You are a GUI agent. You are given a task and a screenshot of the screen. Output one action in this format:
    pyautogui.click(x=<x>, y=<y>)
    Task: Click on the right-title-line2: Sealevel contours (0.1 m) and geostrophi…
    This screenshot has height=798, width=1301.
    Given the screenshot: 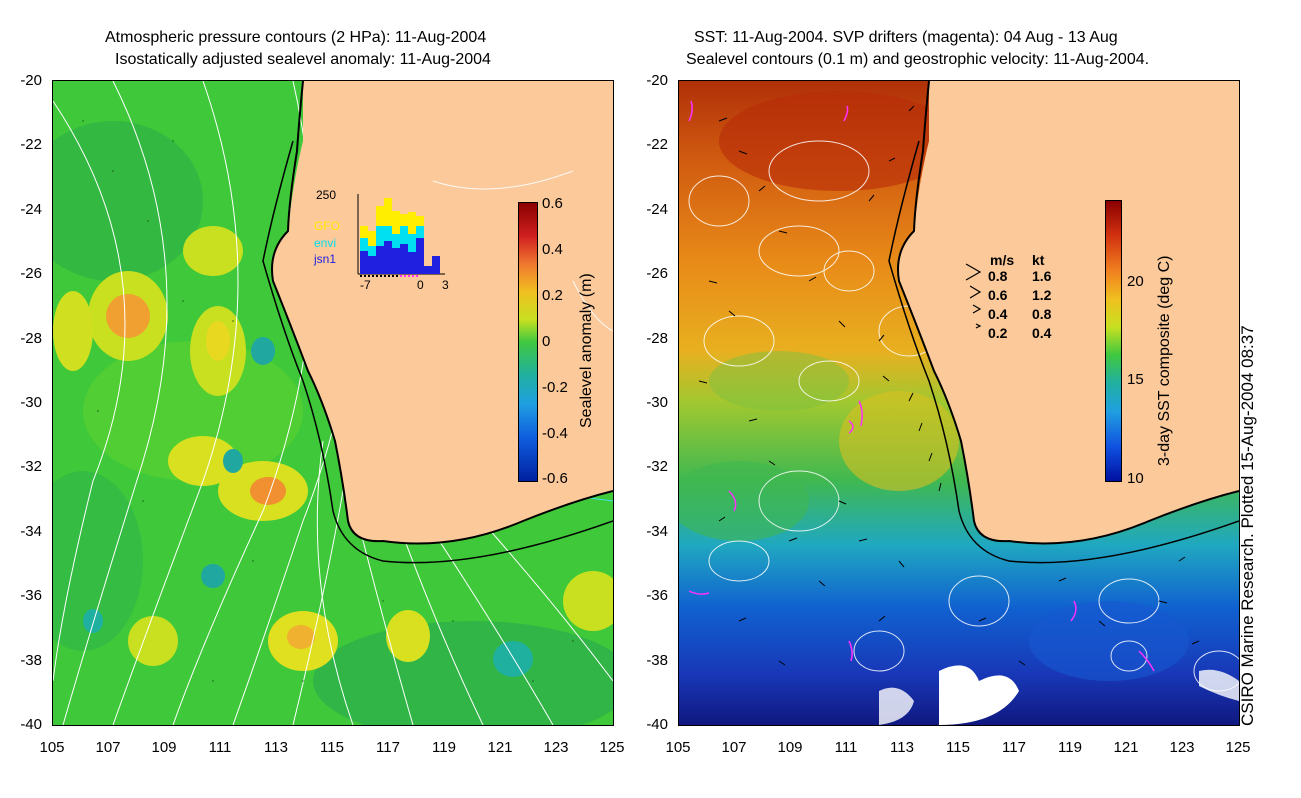 What is the action you would take?
    pyautogui.click(x=918, y=59)
    